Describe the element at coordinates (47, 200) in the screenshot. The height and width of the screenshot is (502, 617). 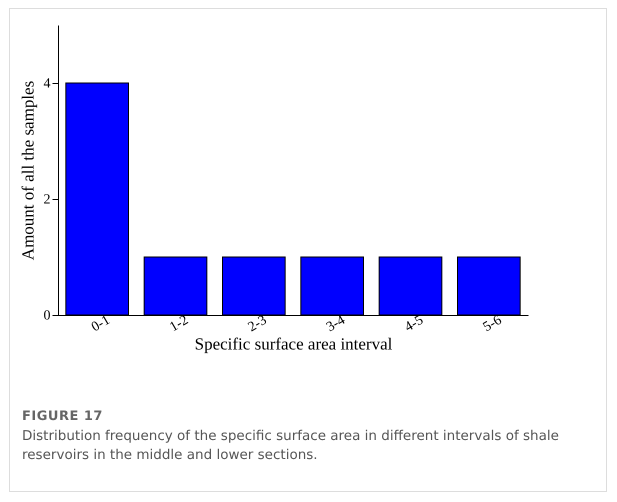
I see `y-tick-label: 2` at that location.